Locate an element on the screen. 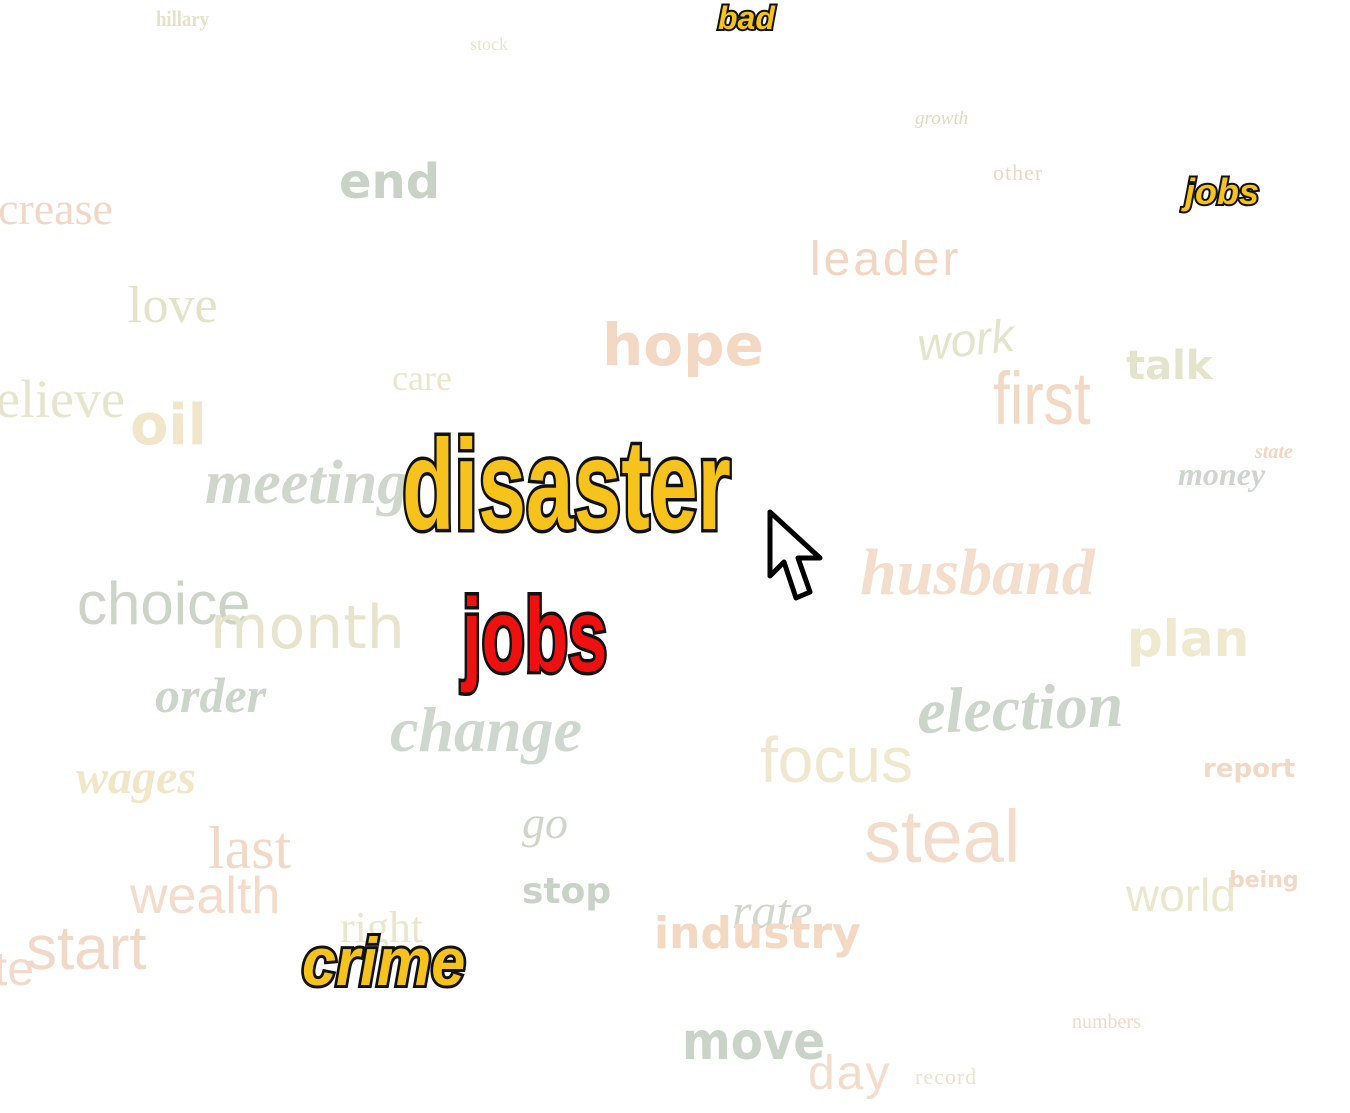 The image size is (1350, 1113). word-love: love is located at coordinates (173, 305).